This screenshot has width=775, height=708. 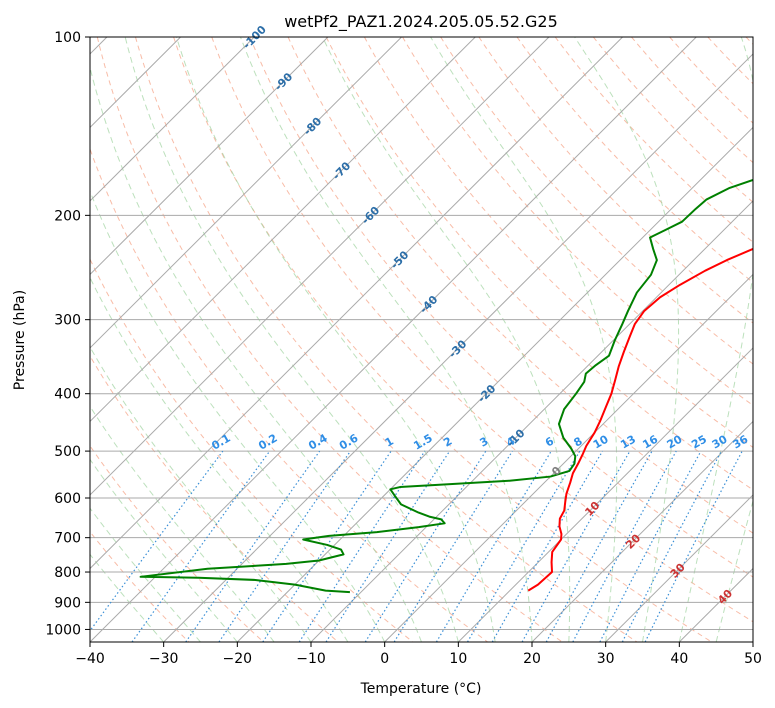 I want to click on x-tick-label: −10, so click(x=311, y=659).